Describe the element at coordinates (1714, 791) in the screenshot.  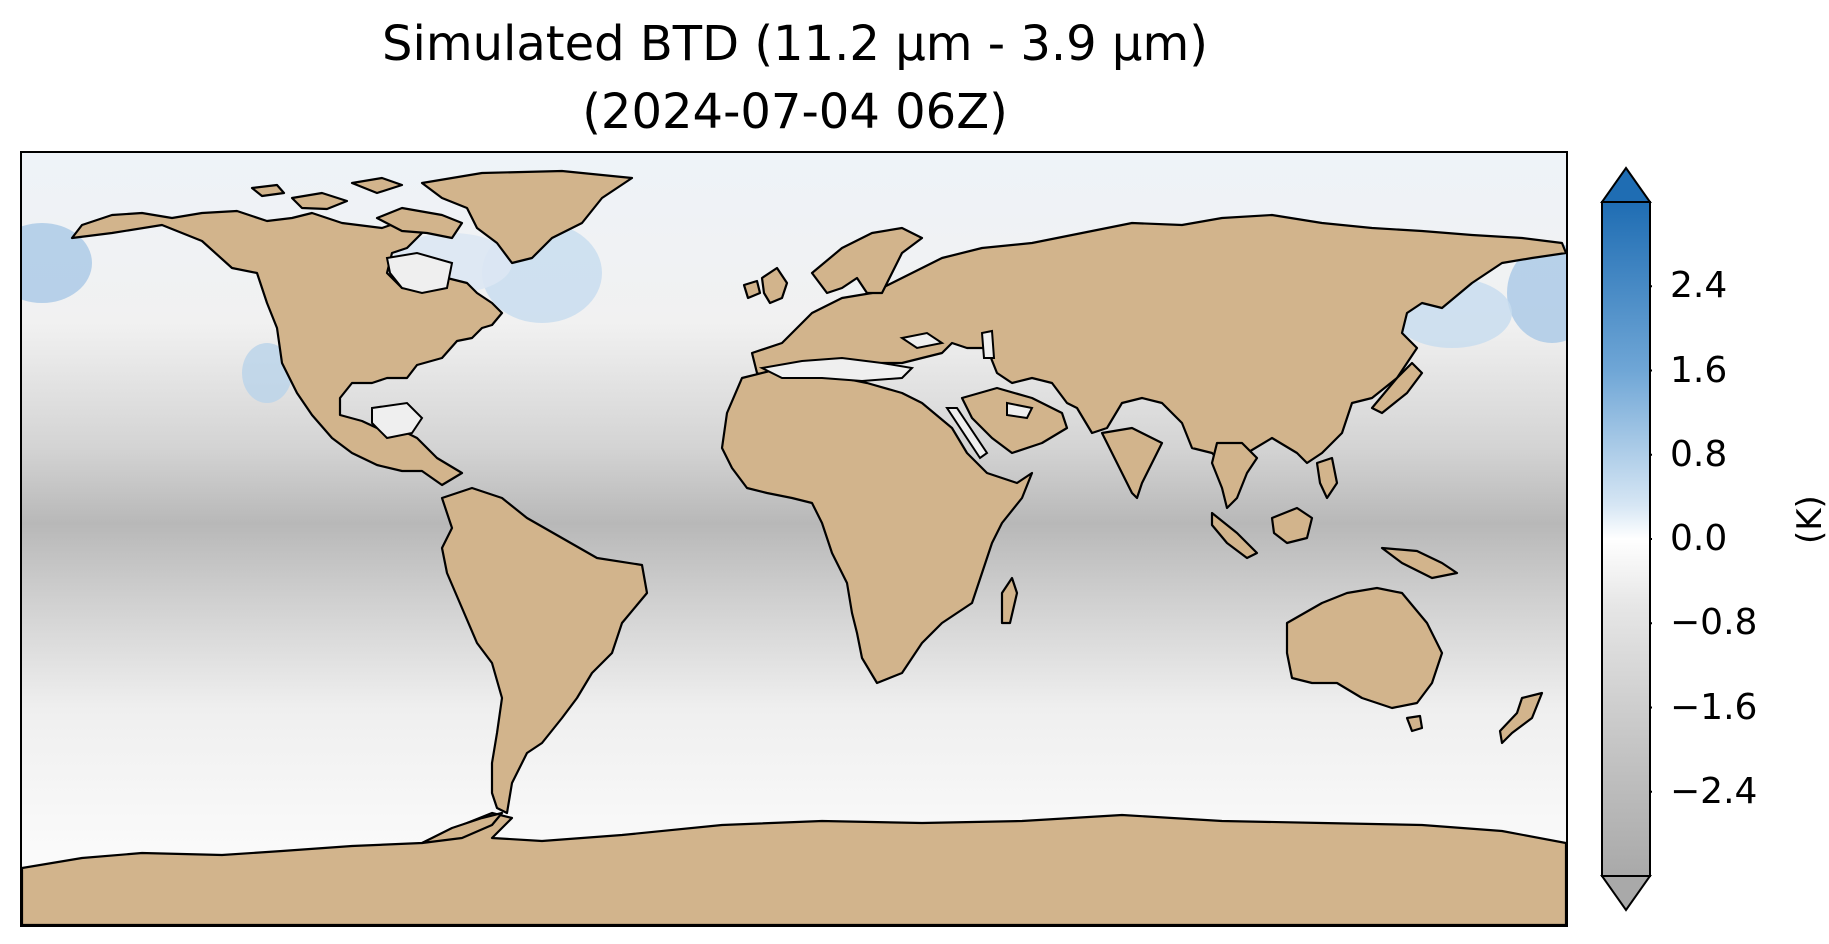
I see `colorbar-tick-label: −2.4` at that location.